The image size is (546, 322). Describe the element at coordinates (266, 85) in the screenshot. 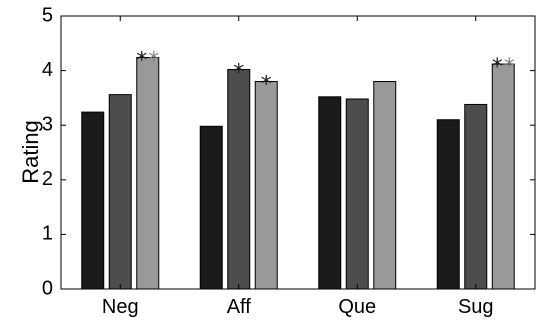

I see `significance-star-aff-3: *` at that location.